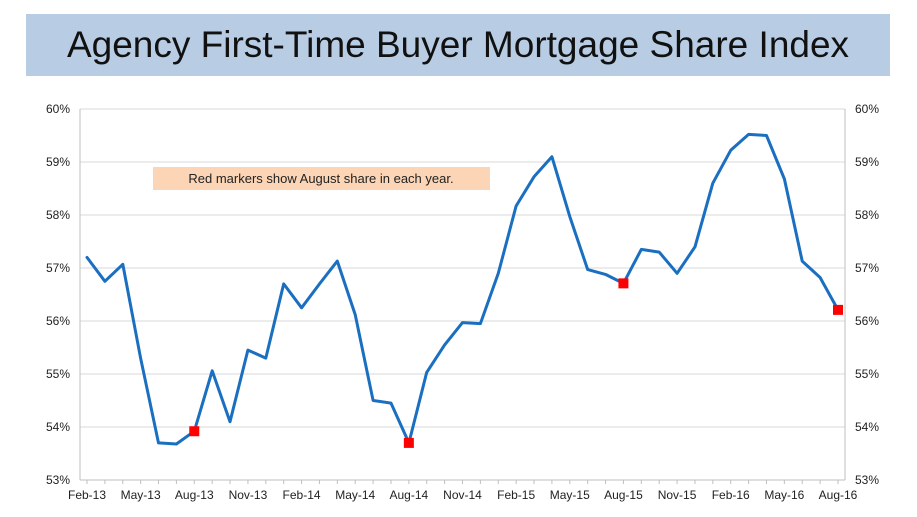 Image resolution: width=917 pixels, height=517 pixels. Describe the element at coordinates (58, 374) in the screenshot. I see `y-tick-label-left: 55%` at that location.